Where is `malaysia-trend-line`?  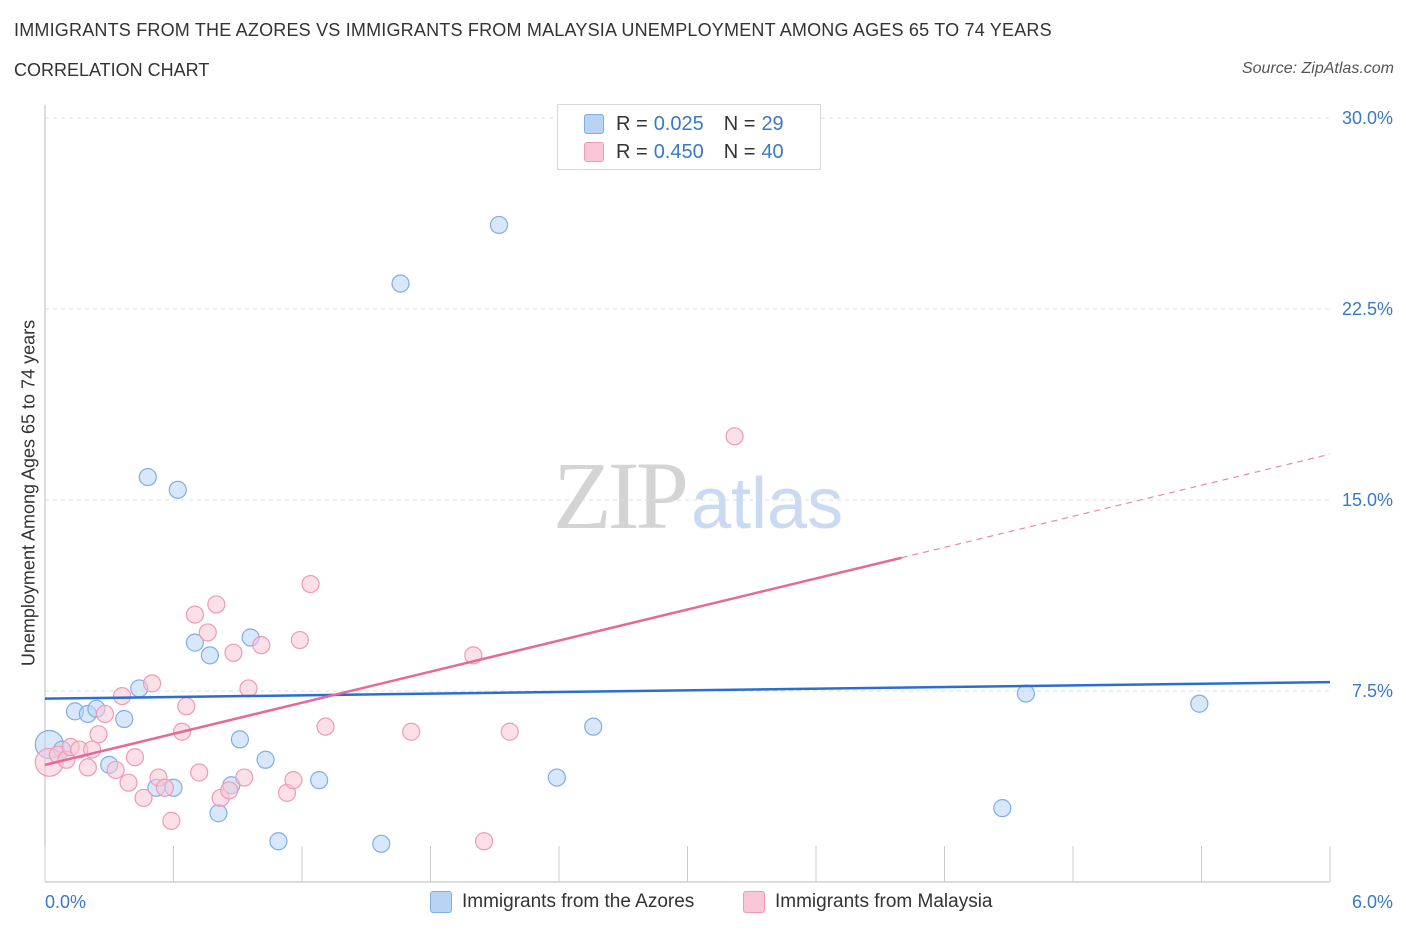 malaysia-trend-line is located at coordinates (473, 661).